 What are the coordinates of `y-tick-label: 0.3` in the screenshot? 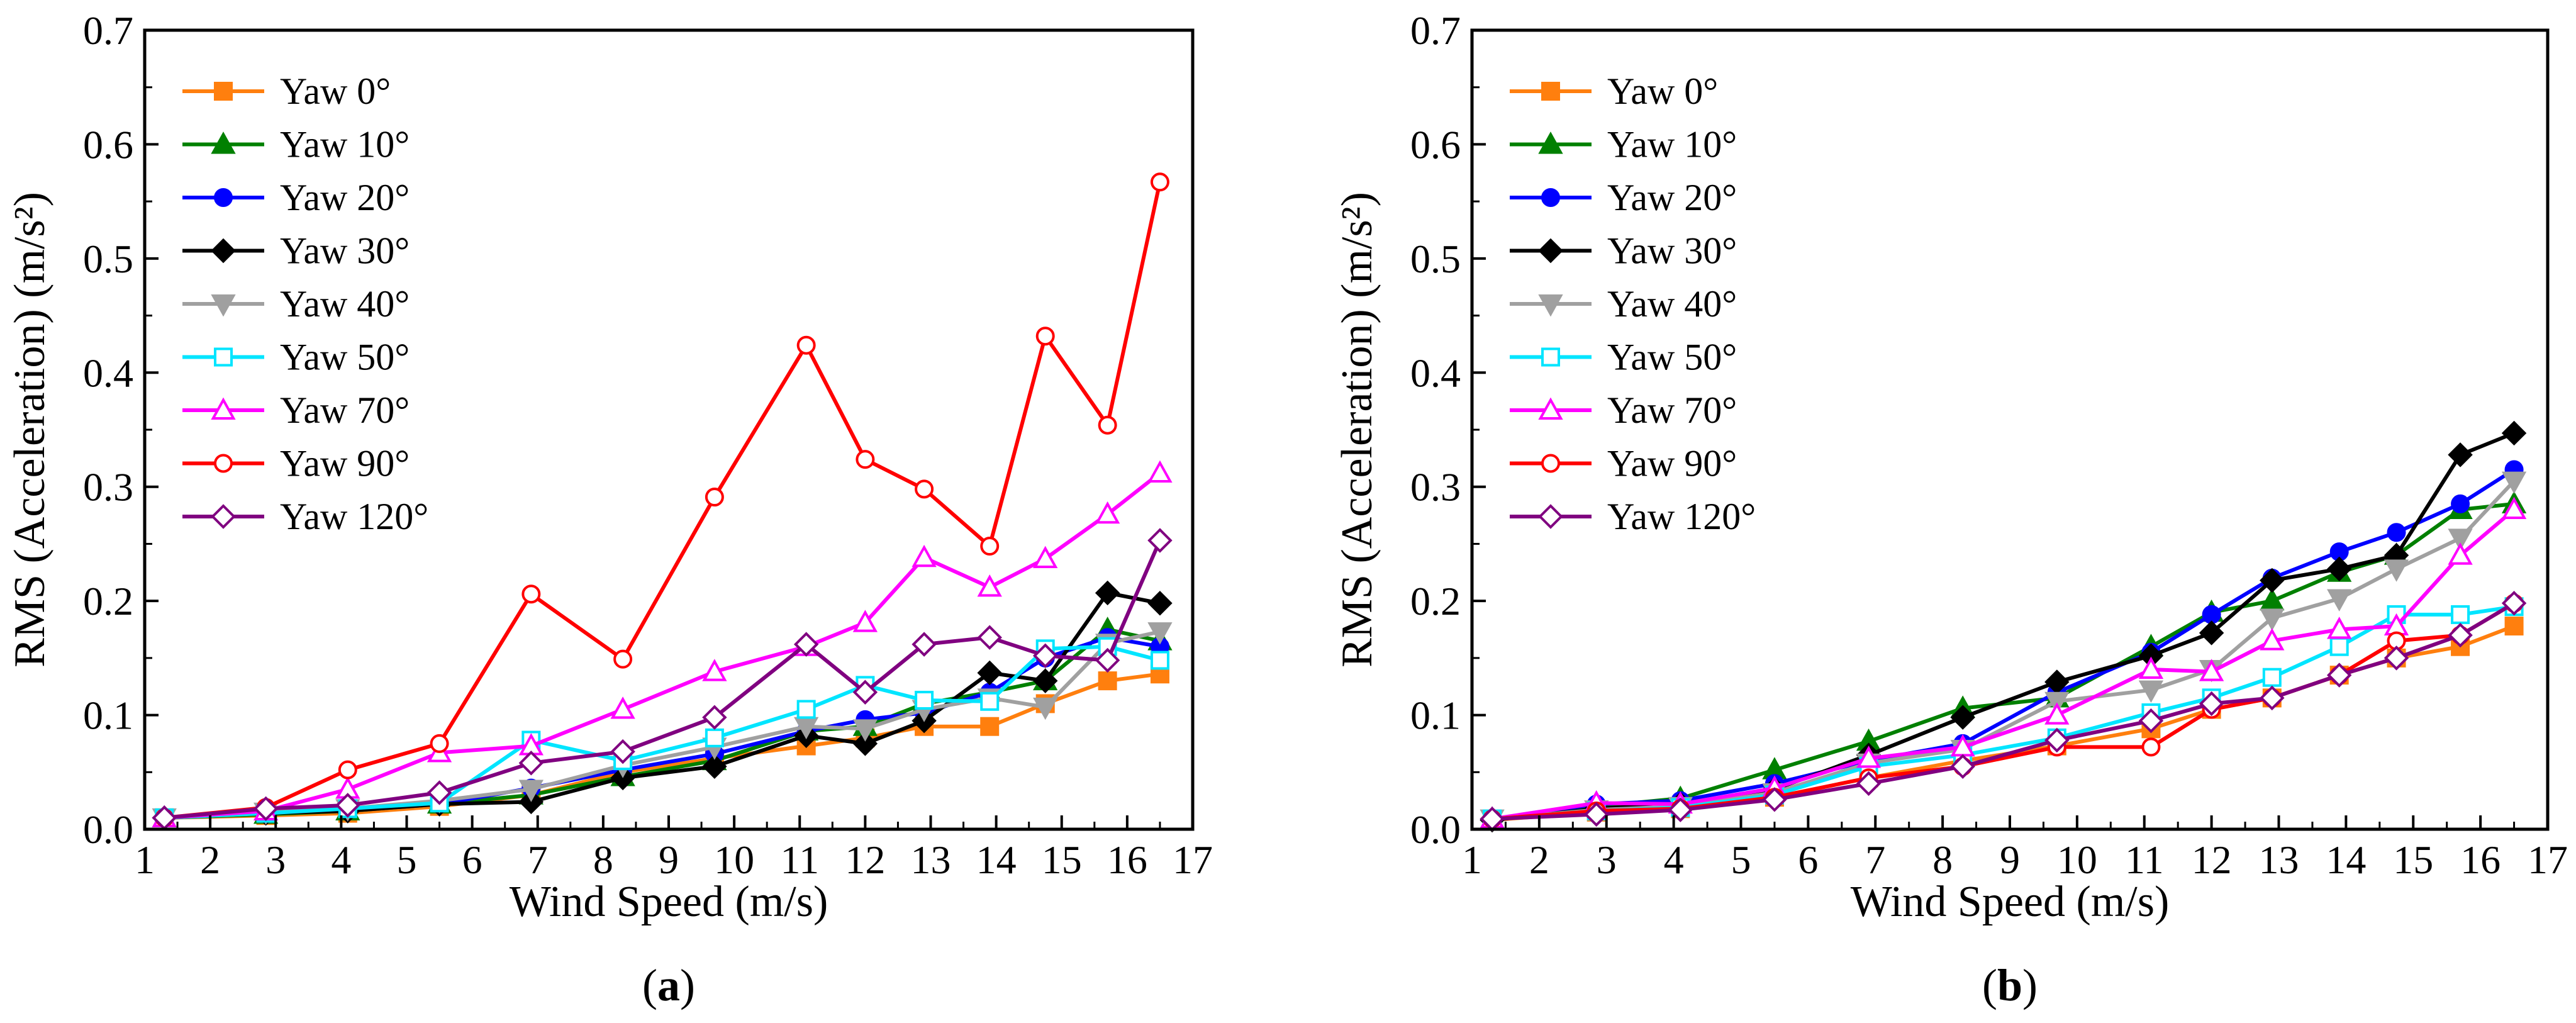 It's located at (1435, 487).